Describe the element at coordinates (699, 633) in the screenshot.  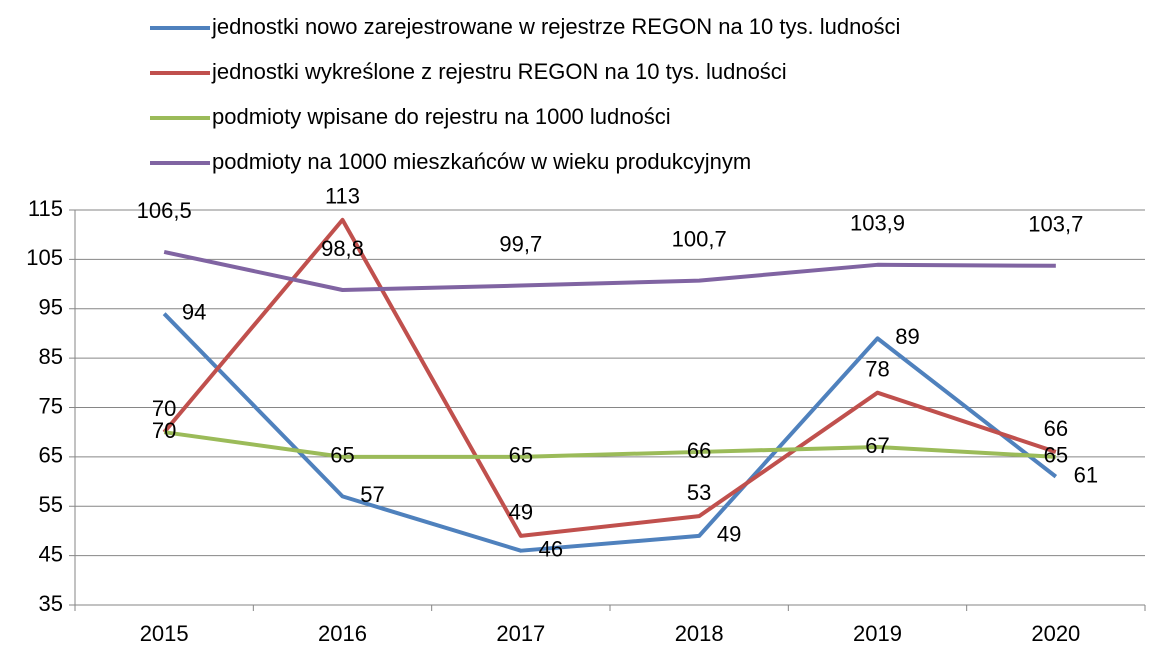
I see `x-tick-label: 2018` at that location.